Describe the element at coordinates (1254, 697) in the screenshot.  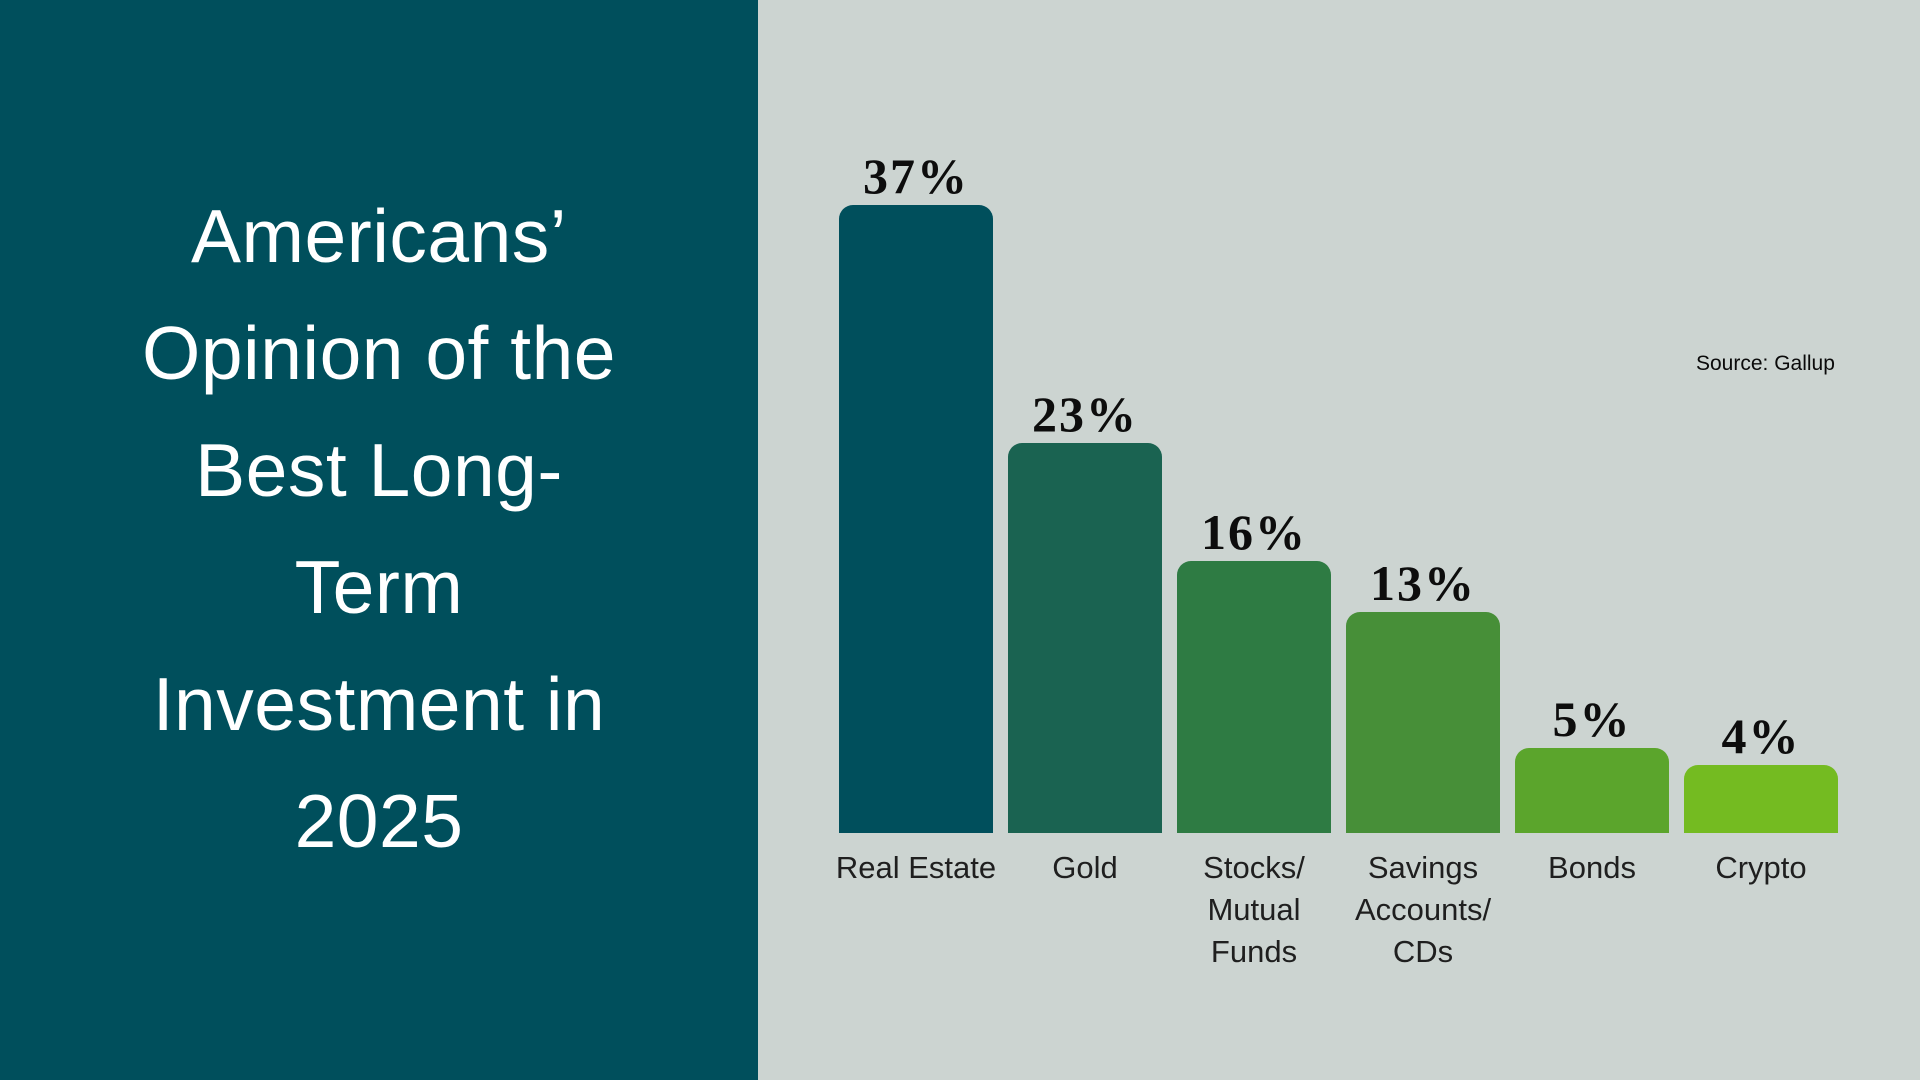
I see `bar-stocks-mutual-funds` at that location.